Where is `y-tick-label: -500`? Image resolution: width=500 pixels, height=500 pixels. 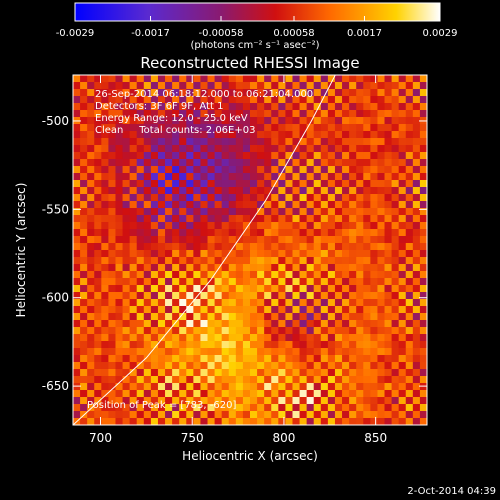
y-tick-label: -500 is located at coordinates (55, 121).